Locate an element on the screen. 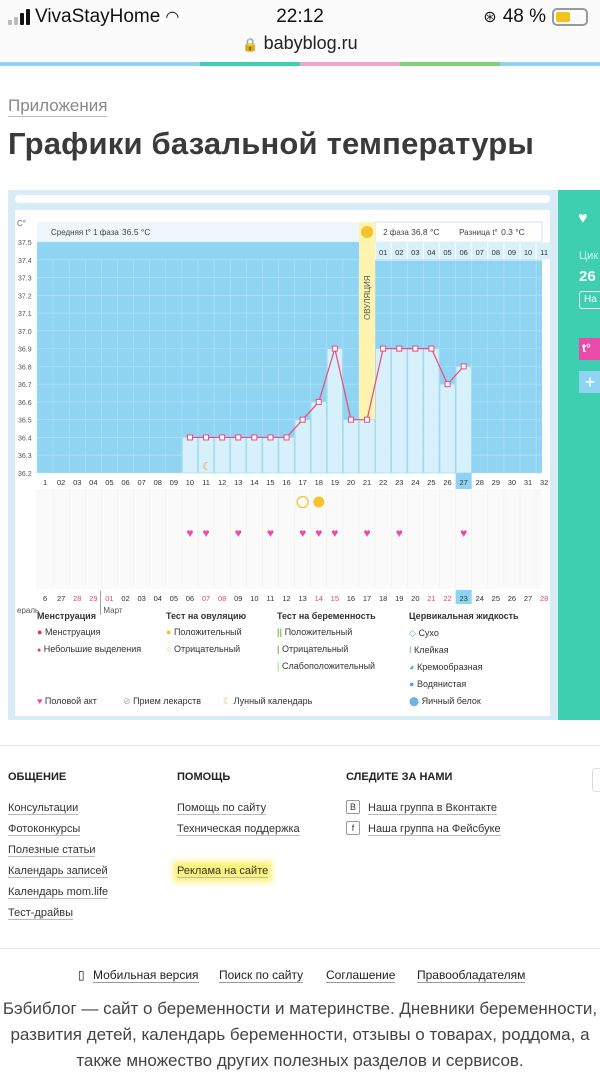 The image size is (600, 1074). cycle-day-label: 28 is located at coordinates (480, 482).